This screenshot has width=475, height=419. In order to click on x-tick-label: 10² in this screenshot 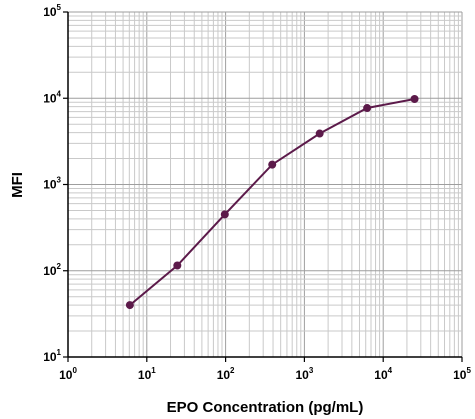, I will do `click(226, 374)`.